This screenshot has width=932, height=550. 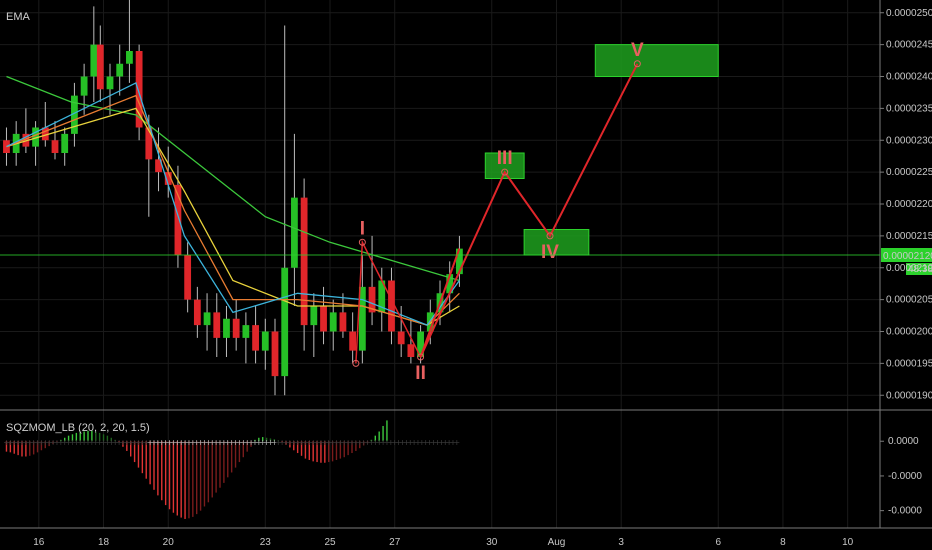 I want to click on time-tick-label: 20, so click(x=169, y=542).